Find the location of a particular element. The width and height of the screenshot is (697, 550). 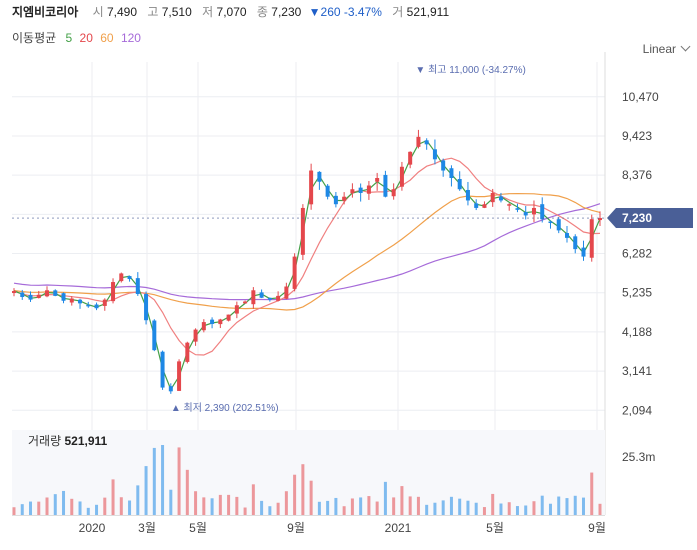

ma-120-label: 120 is located at coordinates (130, 38).